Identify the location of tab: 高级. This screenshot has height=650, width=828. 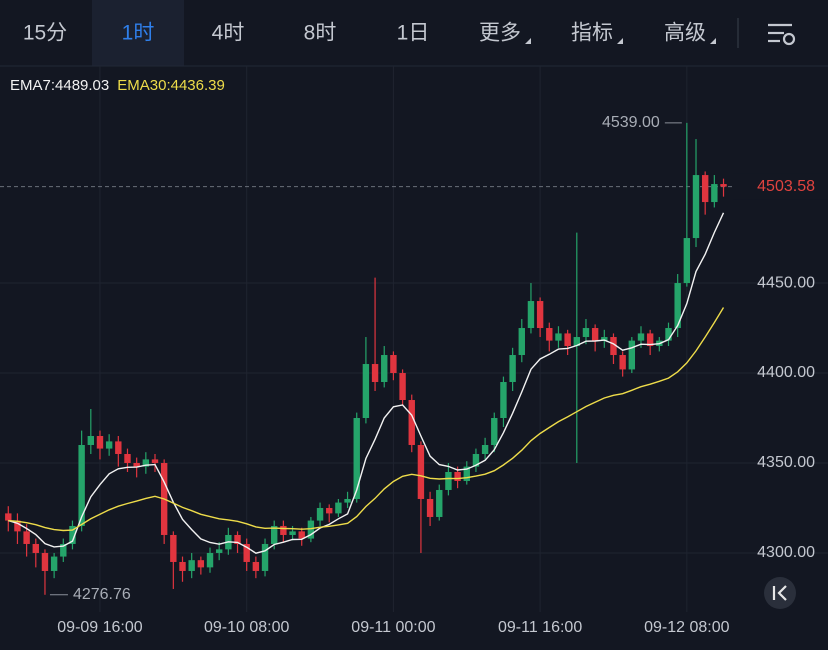
(685, 33).